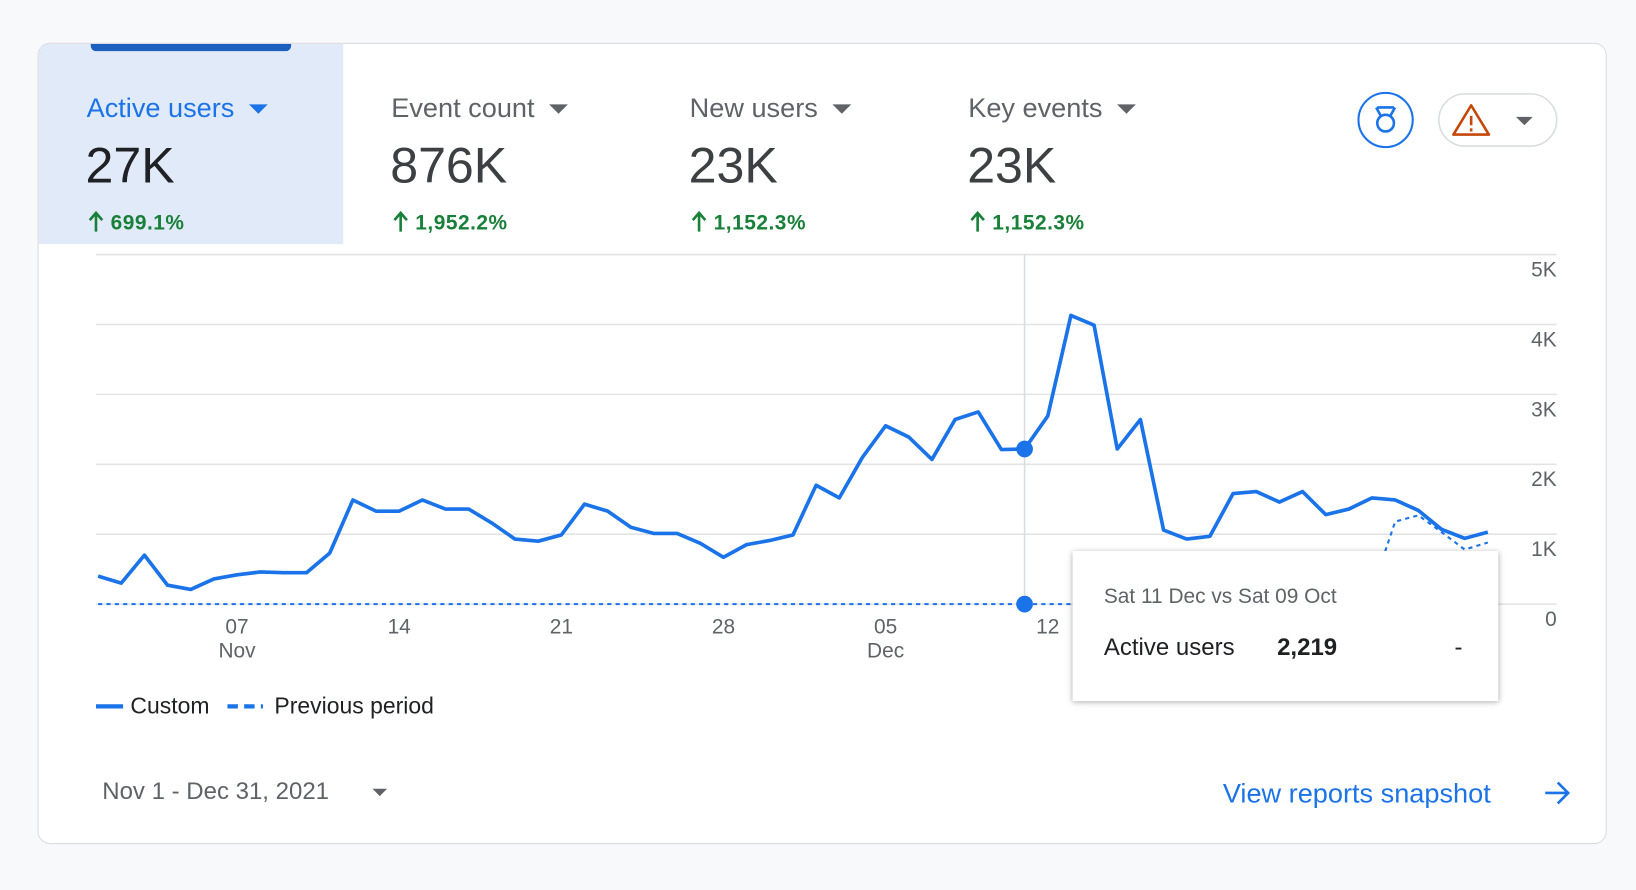  What do you see at coordinates (723, 627) in the screenshot?
I see `x-tick-label: 28` at bounding box center [723, 627].